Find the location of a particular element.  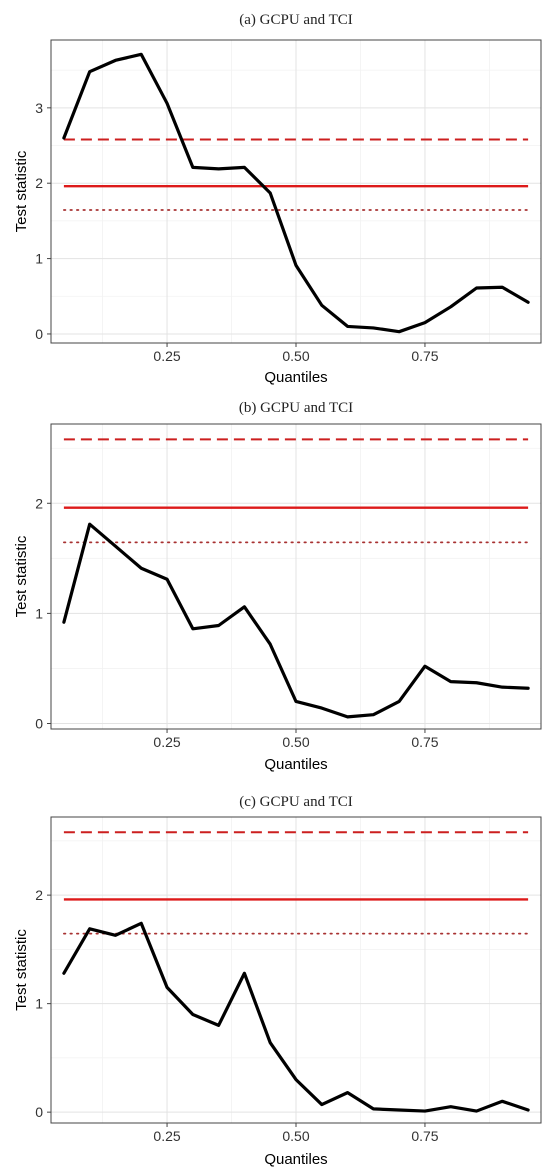

chart-title: (b) GCPU and TCI is located at coordinates (296, 408).